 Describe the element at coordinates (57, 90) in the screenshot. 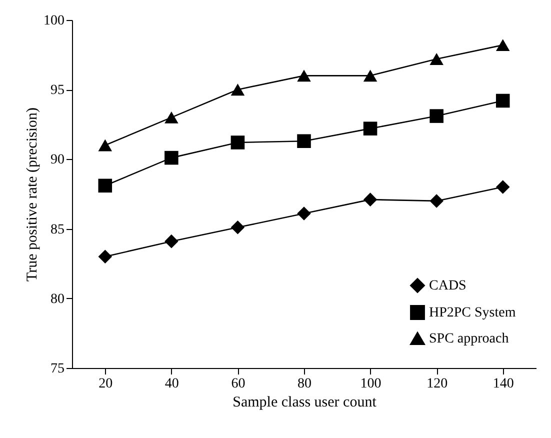

I see `y-tick-label: 95` at that location.